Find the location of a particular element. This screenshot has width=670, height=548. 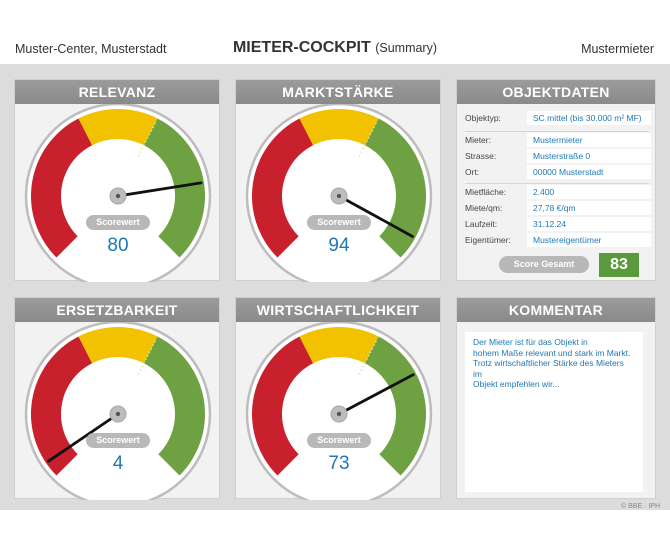

tenant-name: Mustermieter is located at coordinates (617, 49).